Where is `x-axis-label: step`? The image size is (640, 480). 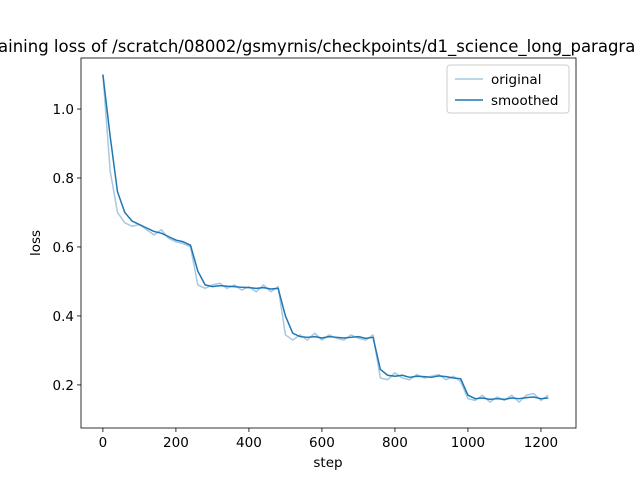 x-axis-label: step is located at coordinates (327, 463).